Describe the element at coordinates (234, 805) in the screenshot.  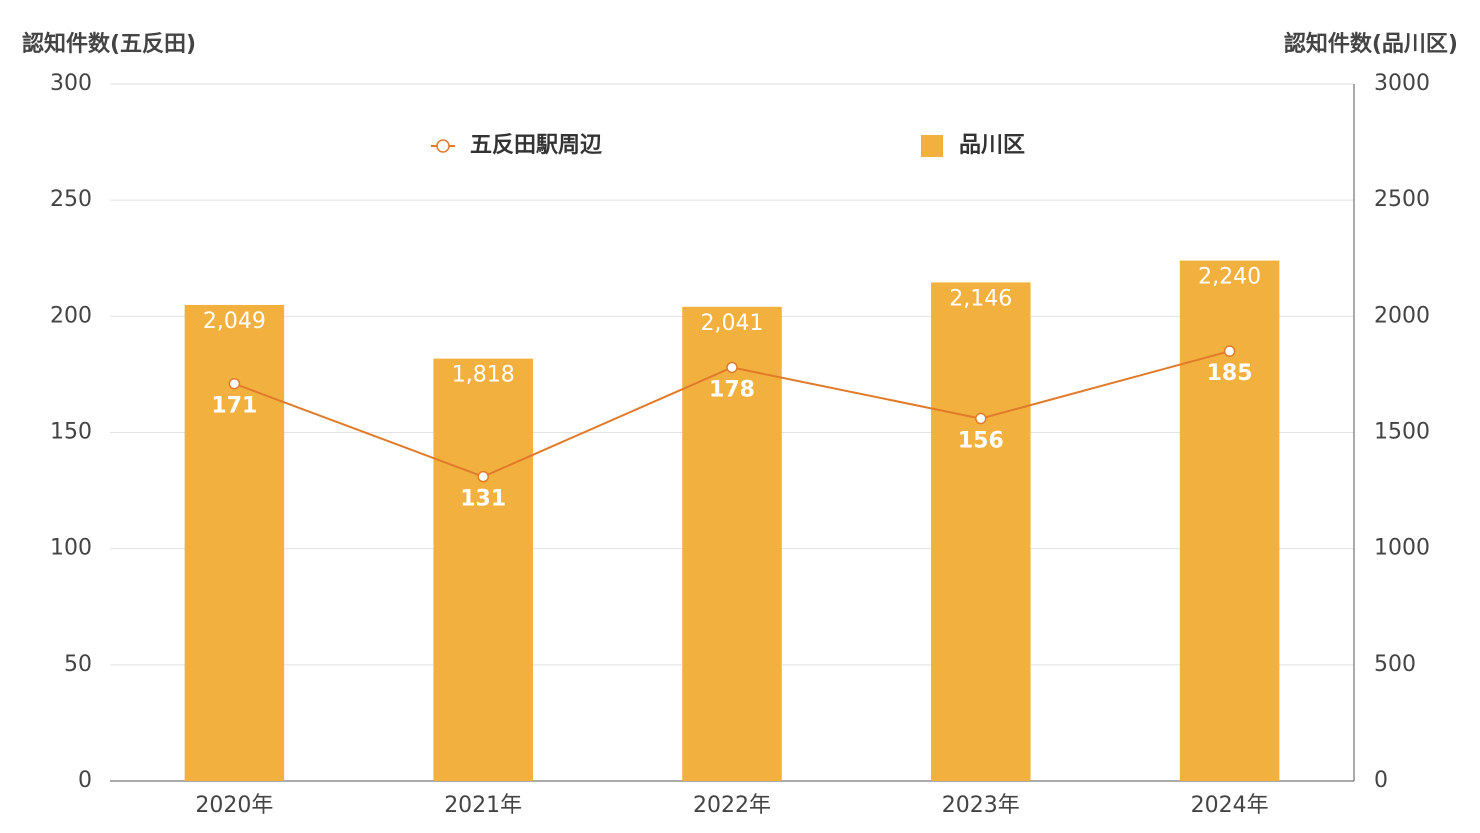
I see `x-tick-label: 2020年` at that location.